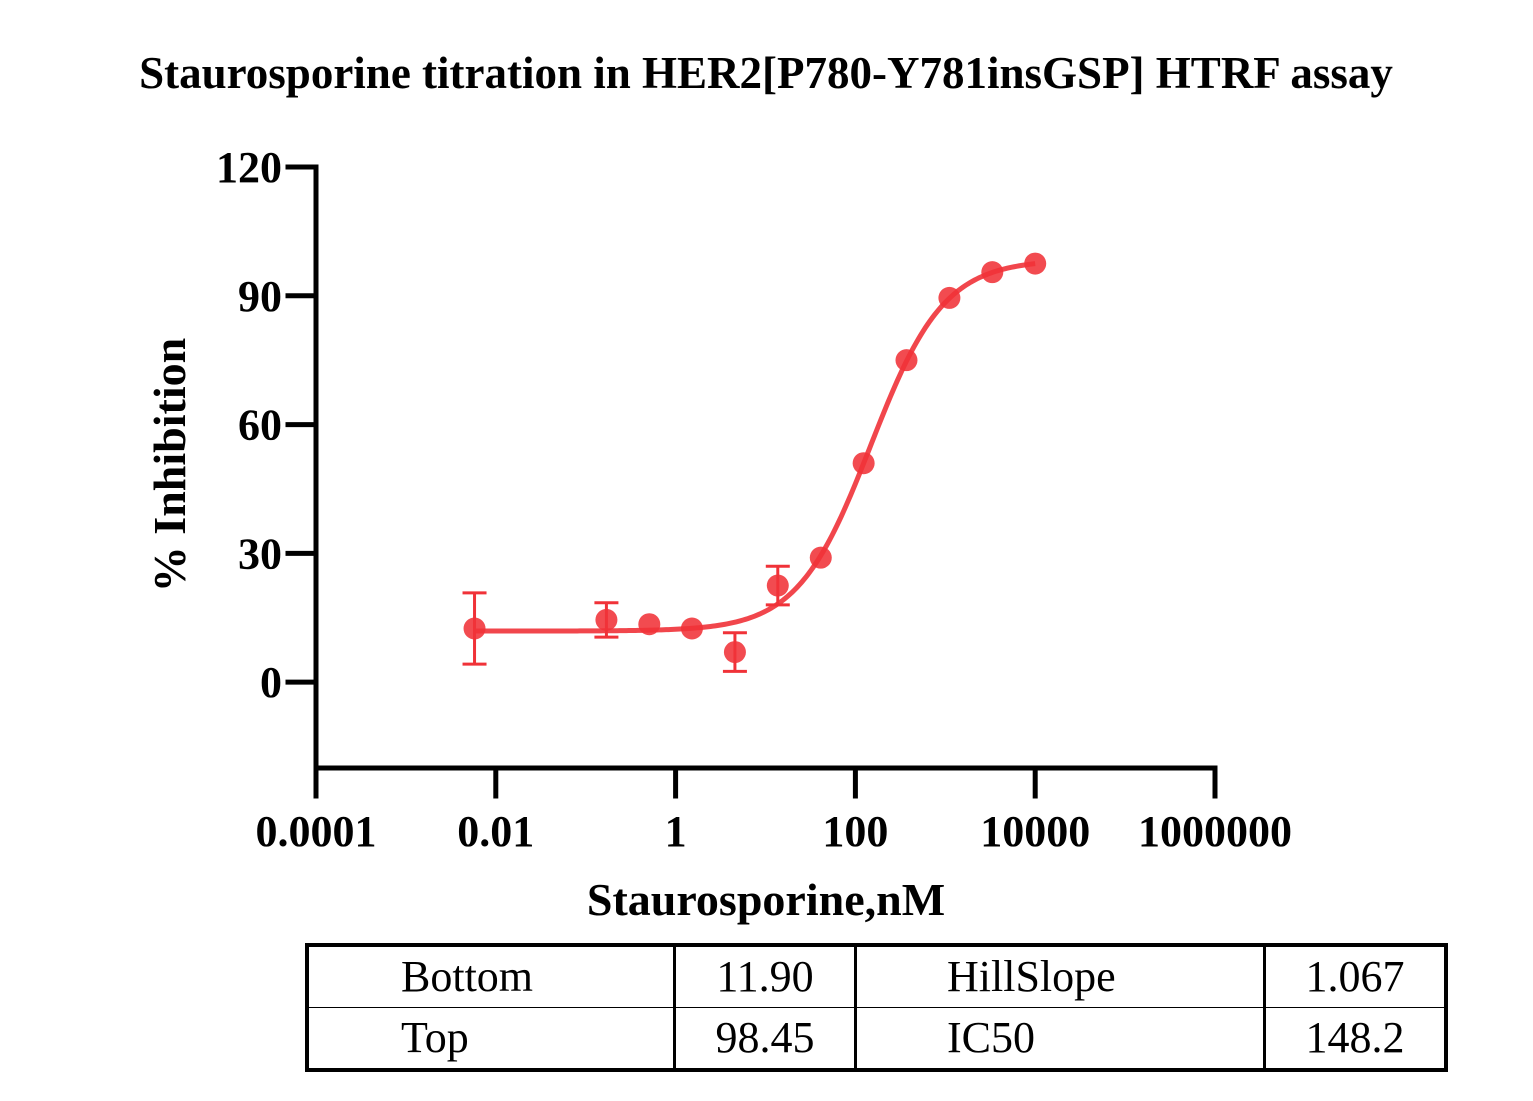 This screenshot has height=1101, width=1533. I want to click on x-axis: 0.0001 0.01 1 100 10000 1000000, so click(774, 810).